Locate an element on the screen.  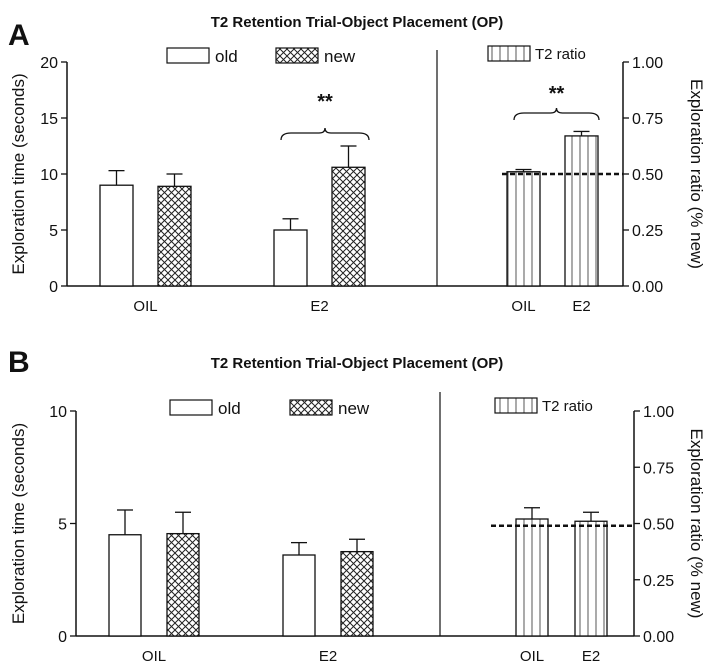
y-tick-label: 15 is located at coordinates (49, 119).